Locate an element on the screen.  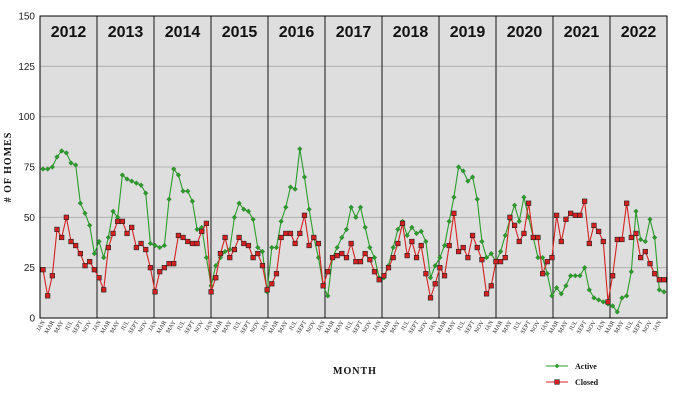
x-tick-label: NOV is located at coordinates (312, 326).